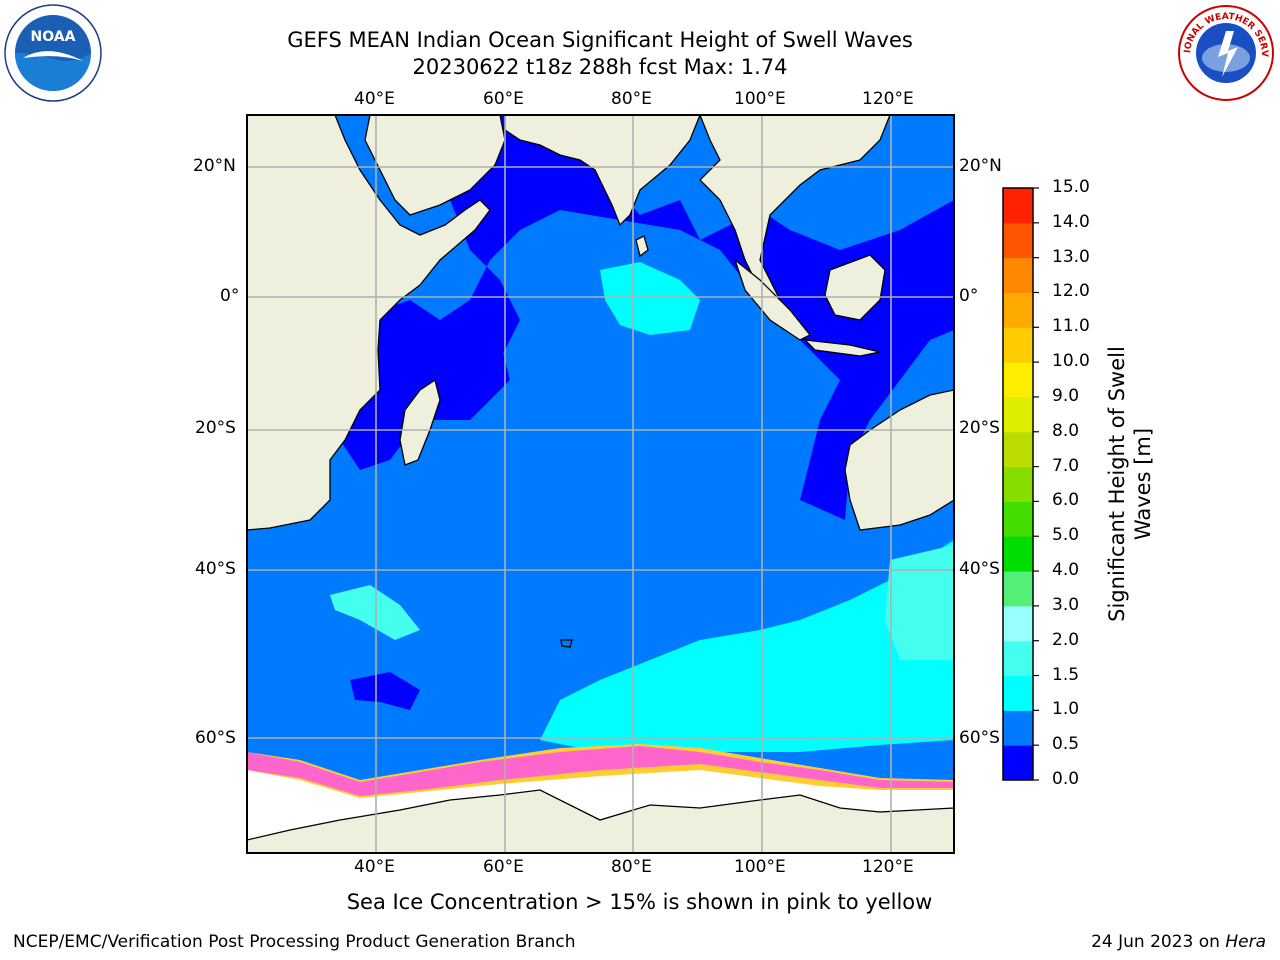  Describe the element at coordinates (631, 99) in the screenshot. I see `lon-label-top-80e: 80°E` at that location.